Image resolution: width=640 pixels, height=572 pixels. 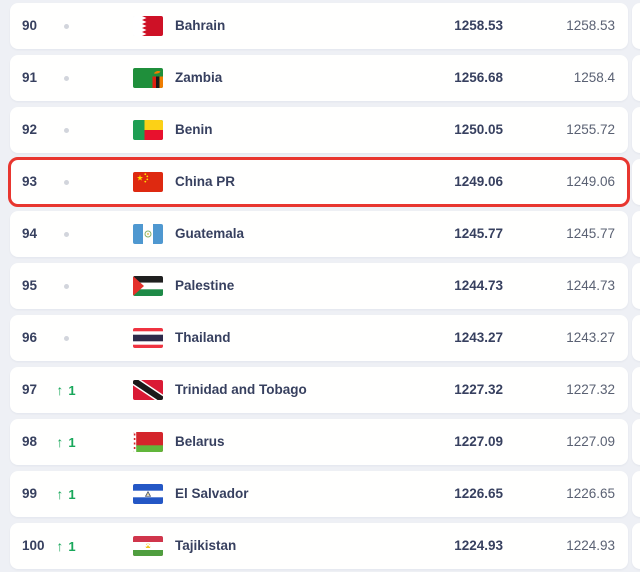 What do you see at coordinates (200, 441) in the screenshot?
I see `team-name: Belarus` at bounding box center [200, 441].